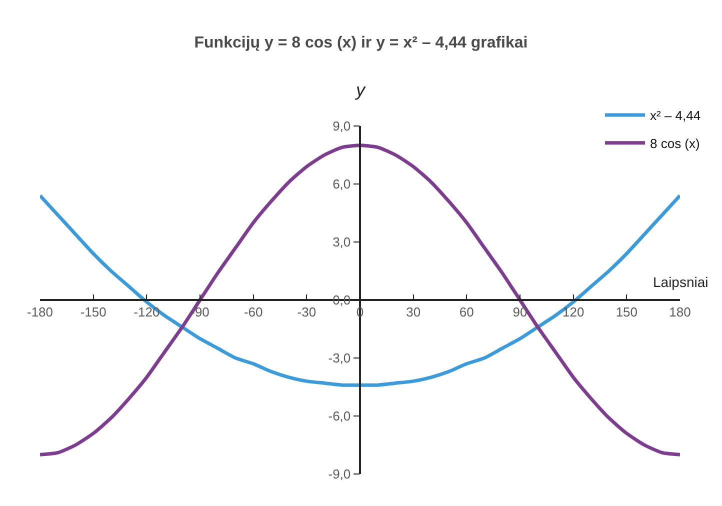 The height and width of the screenshot is (506, 722). I want to click on y-tick-label: -9,0, so click(339, 474).